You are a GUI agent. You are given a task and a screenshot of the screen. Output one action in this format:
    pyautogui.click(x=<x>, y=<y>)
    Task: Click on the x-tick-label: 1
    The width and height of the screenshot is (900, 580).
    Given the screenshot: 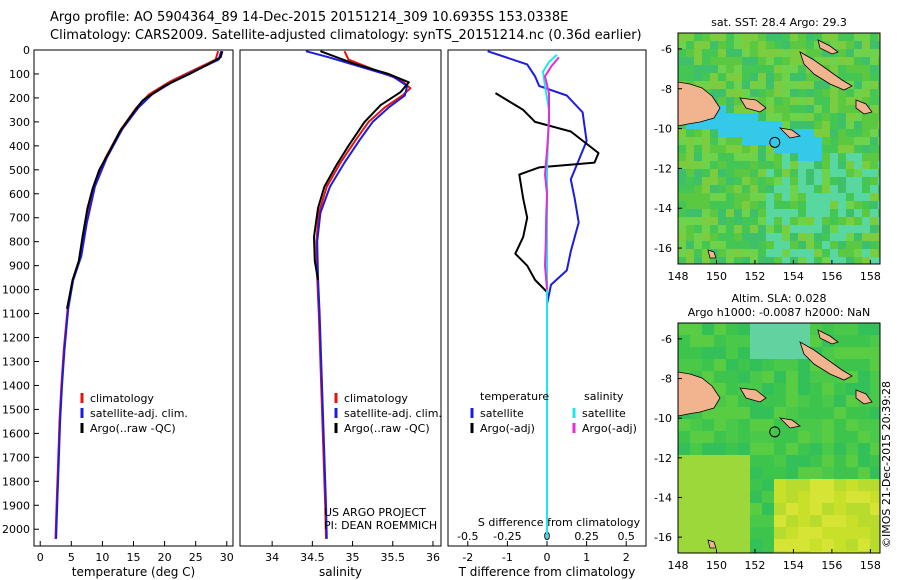 What is the action you would take?
    pyautogui.click(x=586, y=557)
    